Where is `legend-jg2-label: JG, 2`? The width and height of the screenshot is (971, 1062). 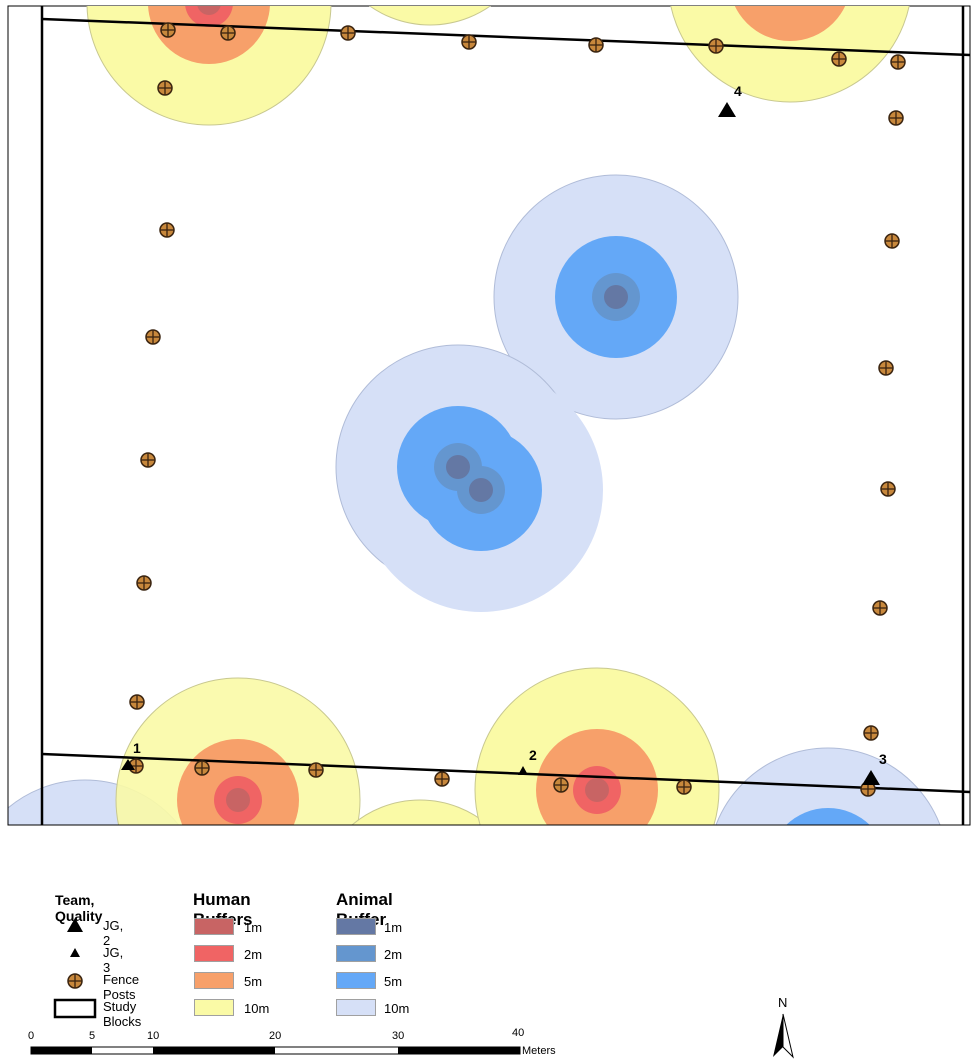 legend-jg2-label: JG, 2 is located at coordinates (113, 933).